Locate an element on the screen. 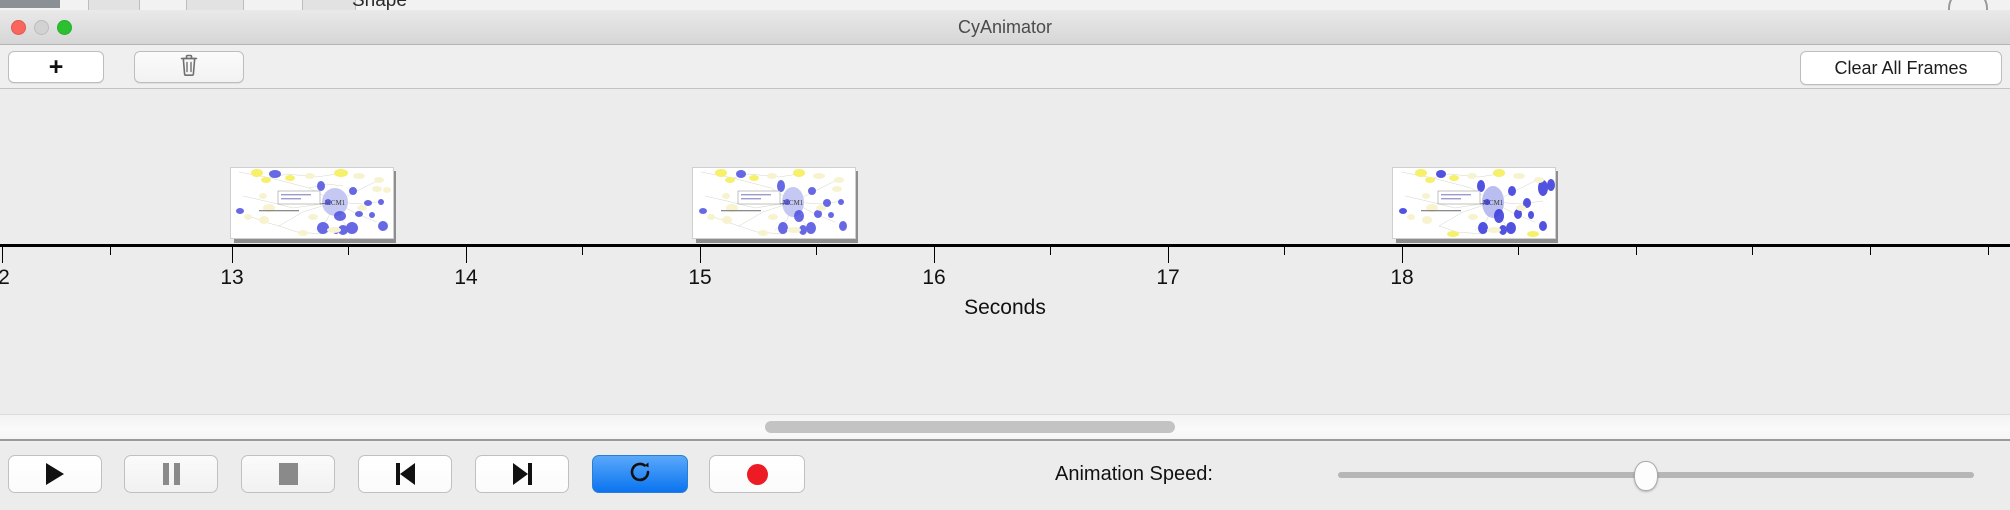 The width and height of the screenshot is (2010, 510). pause-button is located at coordinates (171, 474).